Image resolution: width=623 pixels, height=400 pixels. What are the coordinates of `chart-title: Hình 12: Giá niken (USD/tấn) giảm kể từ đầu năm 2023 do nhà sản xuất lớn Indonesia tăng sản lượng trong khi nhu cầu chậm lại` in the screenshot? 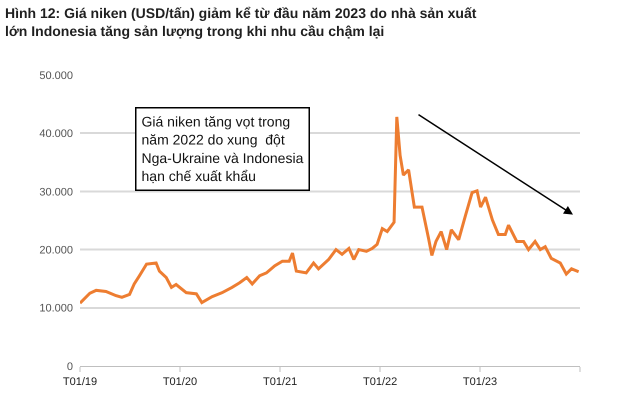 It's located at (240, 22).